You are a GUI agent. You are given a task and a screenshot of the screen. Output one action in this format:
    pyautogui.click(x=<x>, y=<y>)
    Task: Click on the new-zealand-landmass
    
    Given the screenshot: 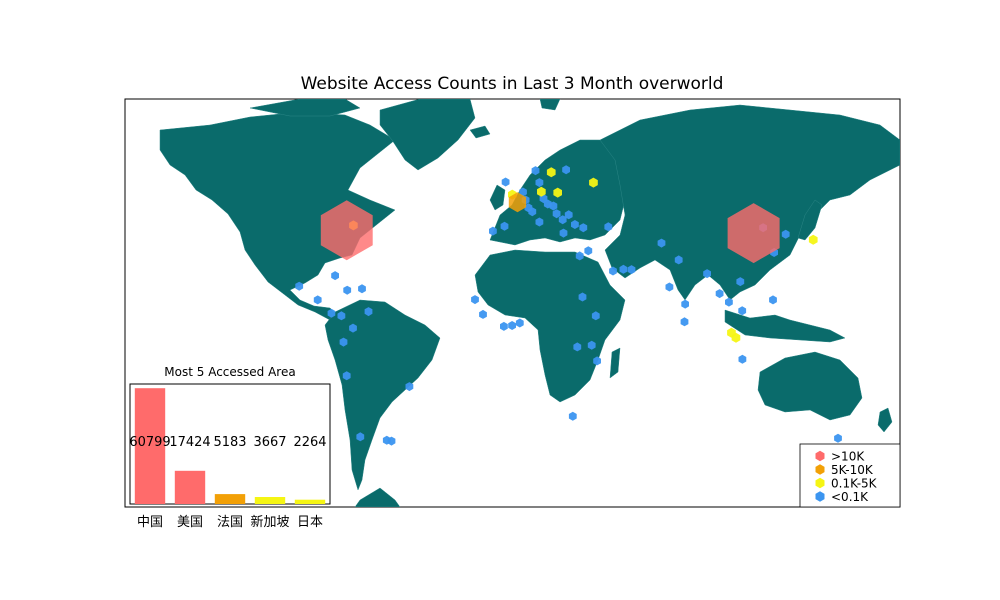 What is the action you would take?
    pyautogui.click(x=885, y=420)
    